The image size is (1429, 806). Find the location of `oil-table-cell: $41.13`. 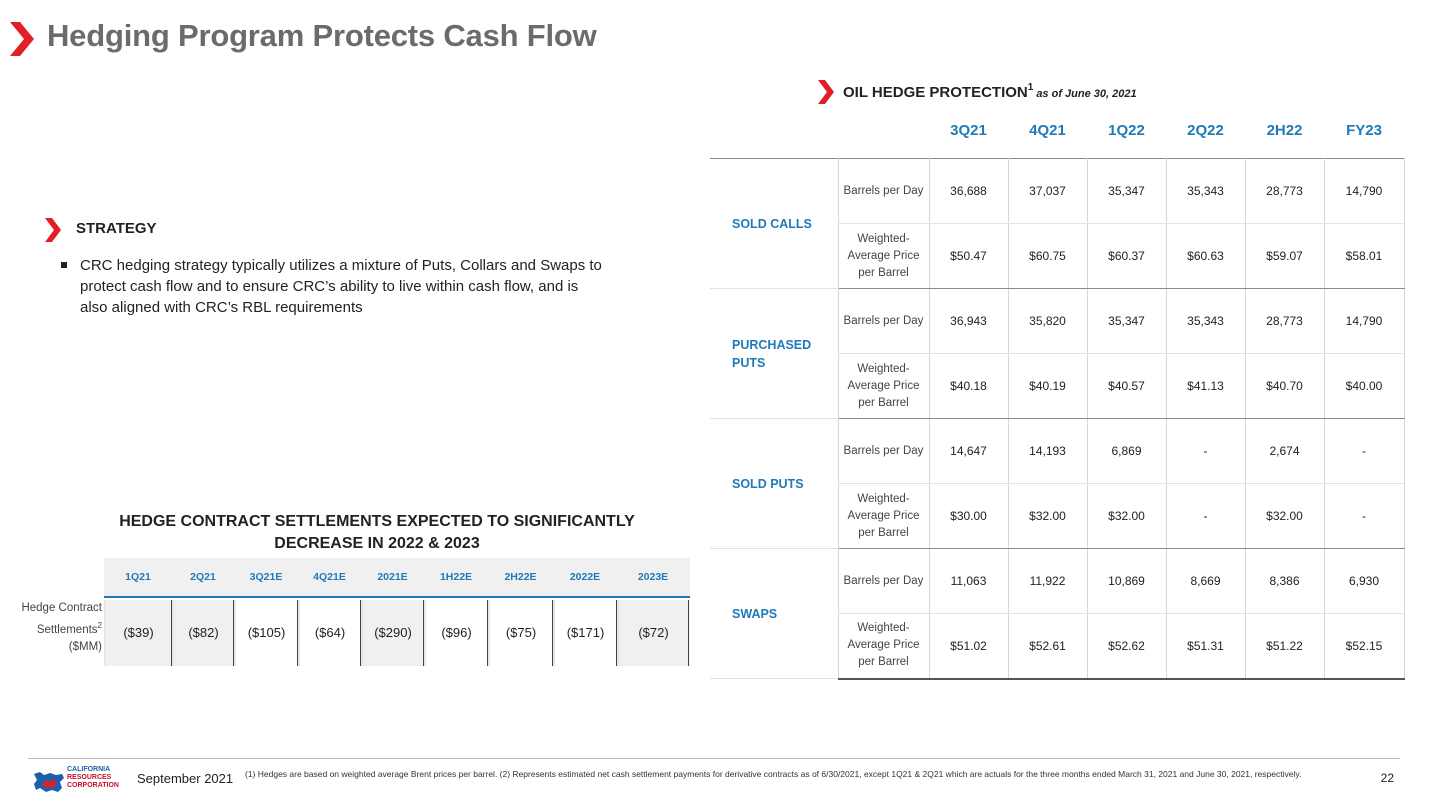

oil-table-cell: $41.13 is located at coordinates (1206, 386).